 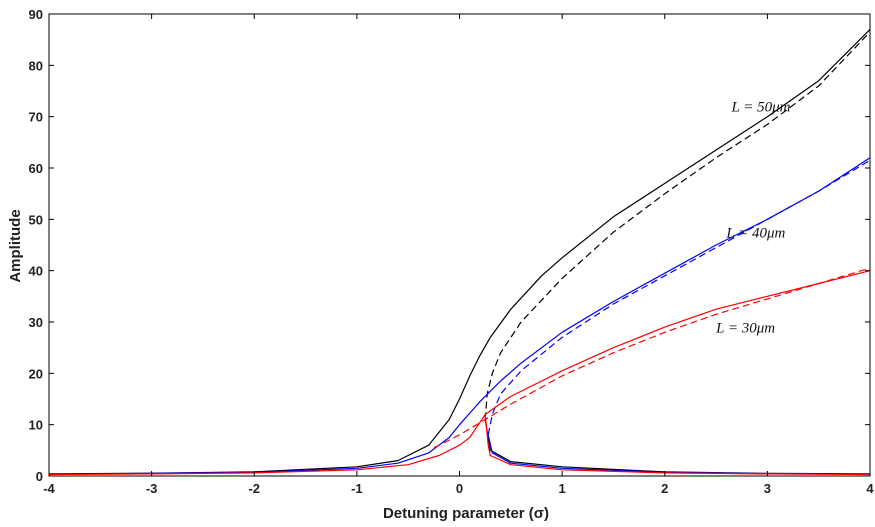 I want to click on y-tick-label: 0, so click(x=39, y=476).